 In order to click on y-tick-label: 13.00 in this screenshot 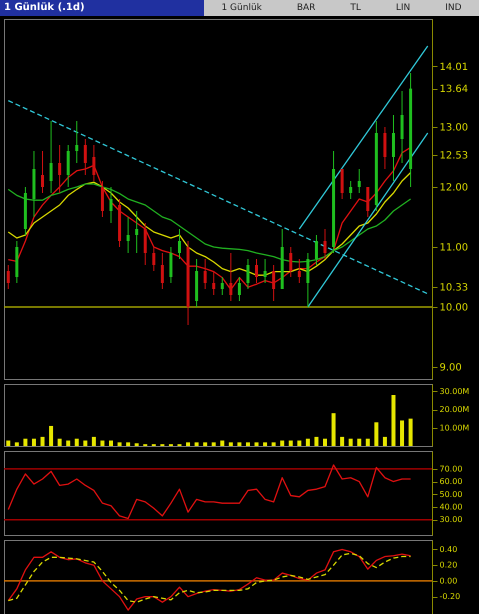, I will do `click(454, 128)`.